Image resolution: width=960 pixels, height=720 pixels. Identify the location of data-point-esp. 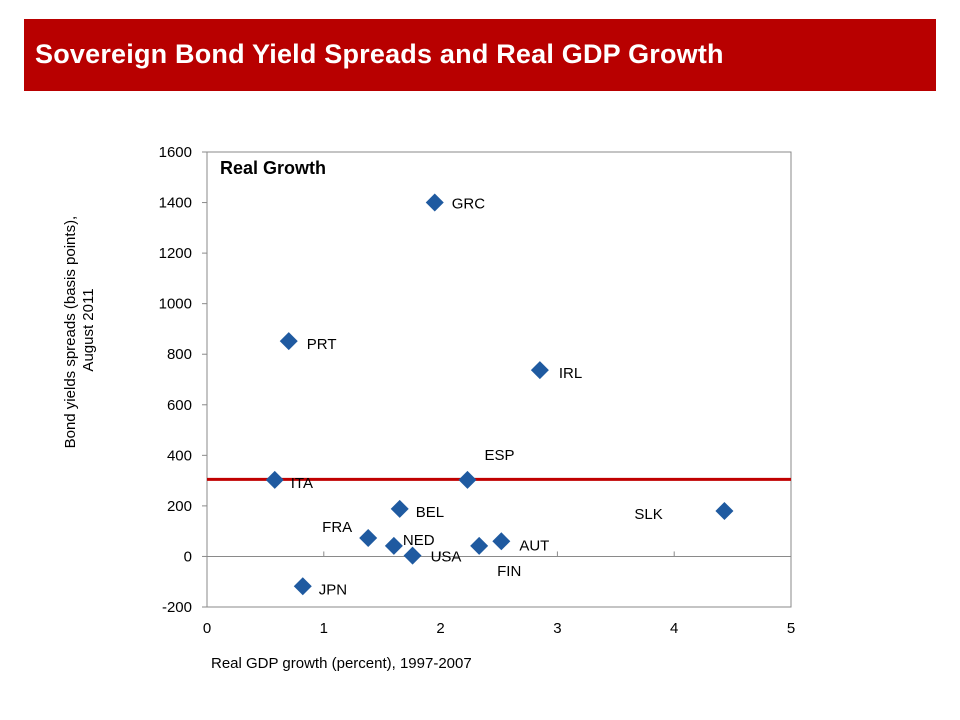
(467, 479).